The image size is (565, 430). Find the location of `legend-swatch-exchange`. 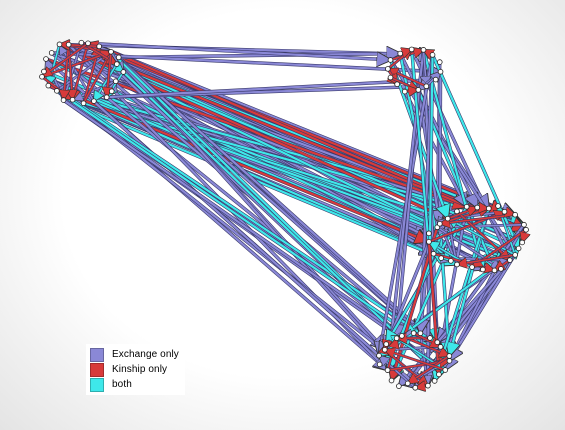

legend-swatch-exchange is located at coordinates (97, 354).